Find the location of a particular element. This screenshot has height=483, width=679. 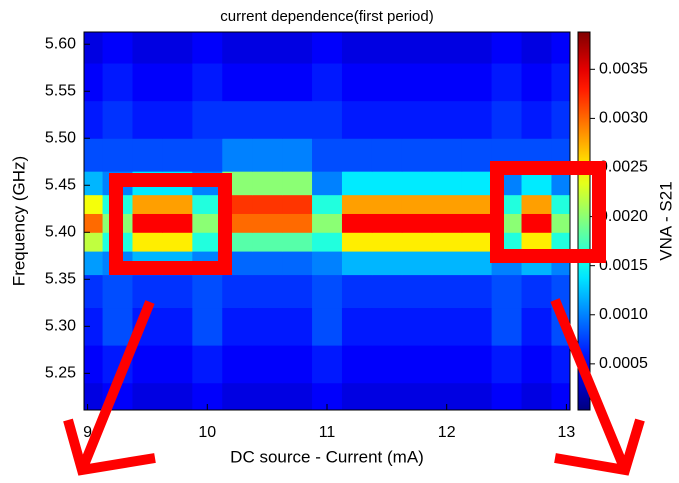

y-tick-label: 5.50 is located at coordinates (60, 137).